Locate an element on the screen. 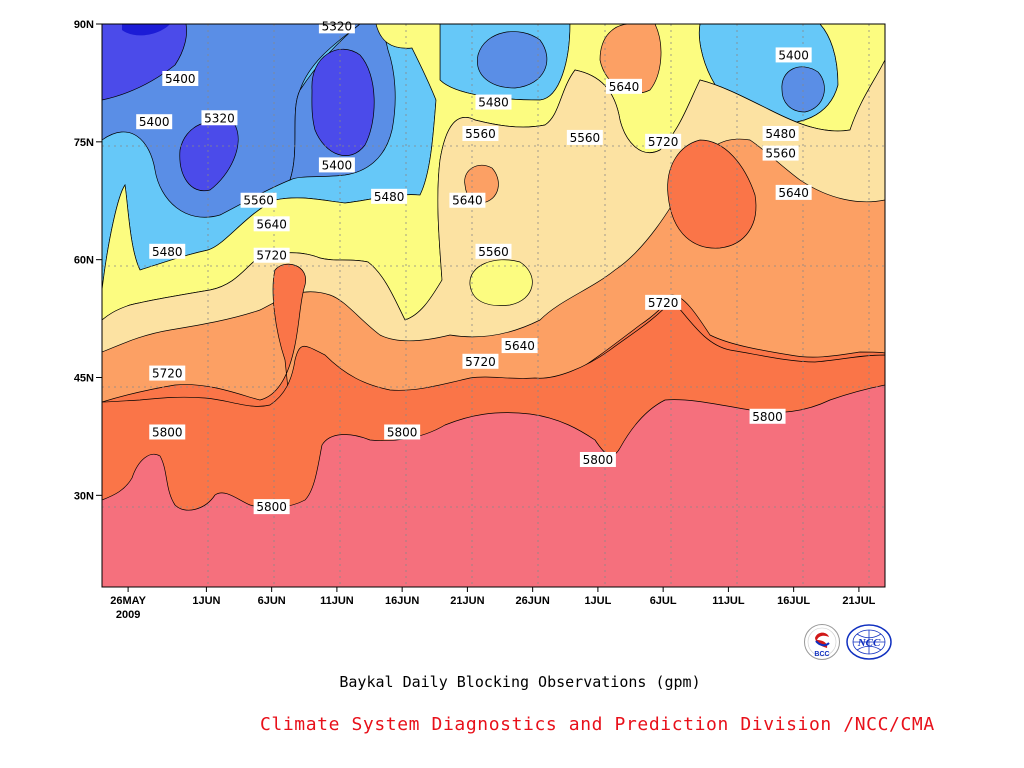 Image resolution: width=1024 pixels, height=768 pixels. x-tick-label: 16JUL is located at coordinates (793, 601).